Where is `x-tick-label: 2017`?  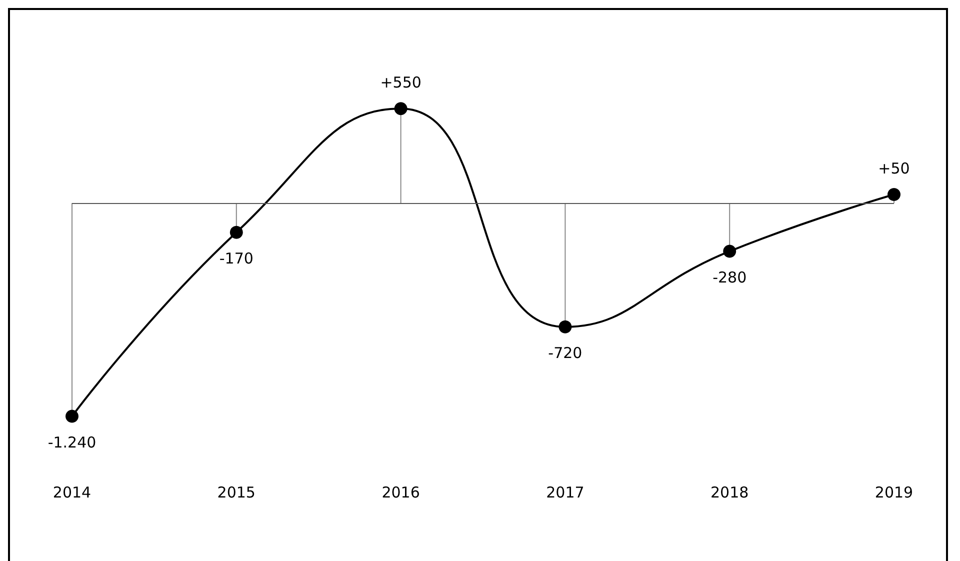
x-tick-label: 2017 is located at coordinates (565, 493).